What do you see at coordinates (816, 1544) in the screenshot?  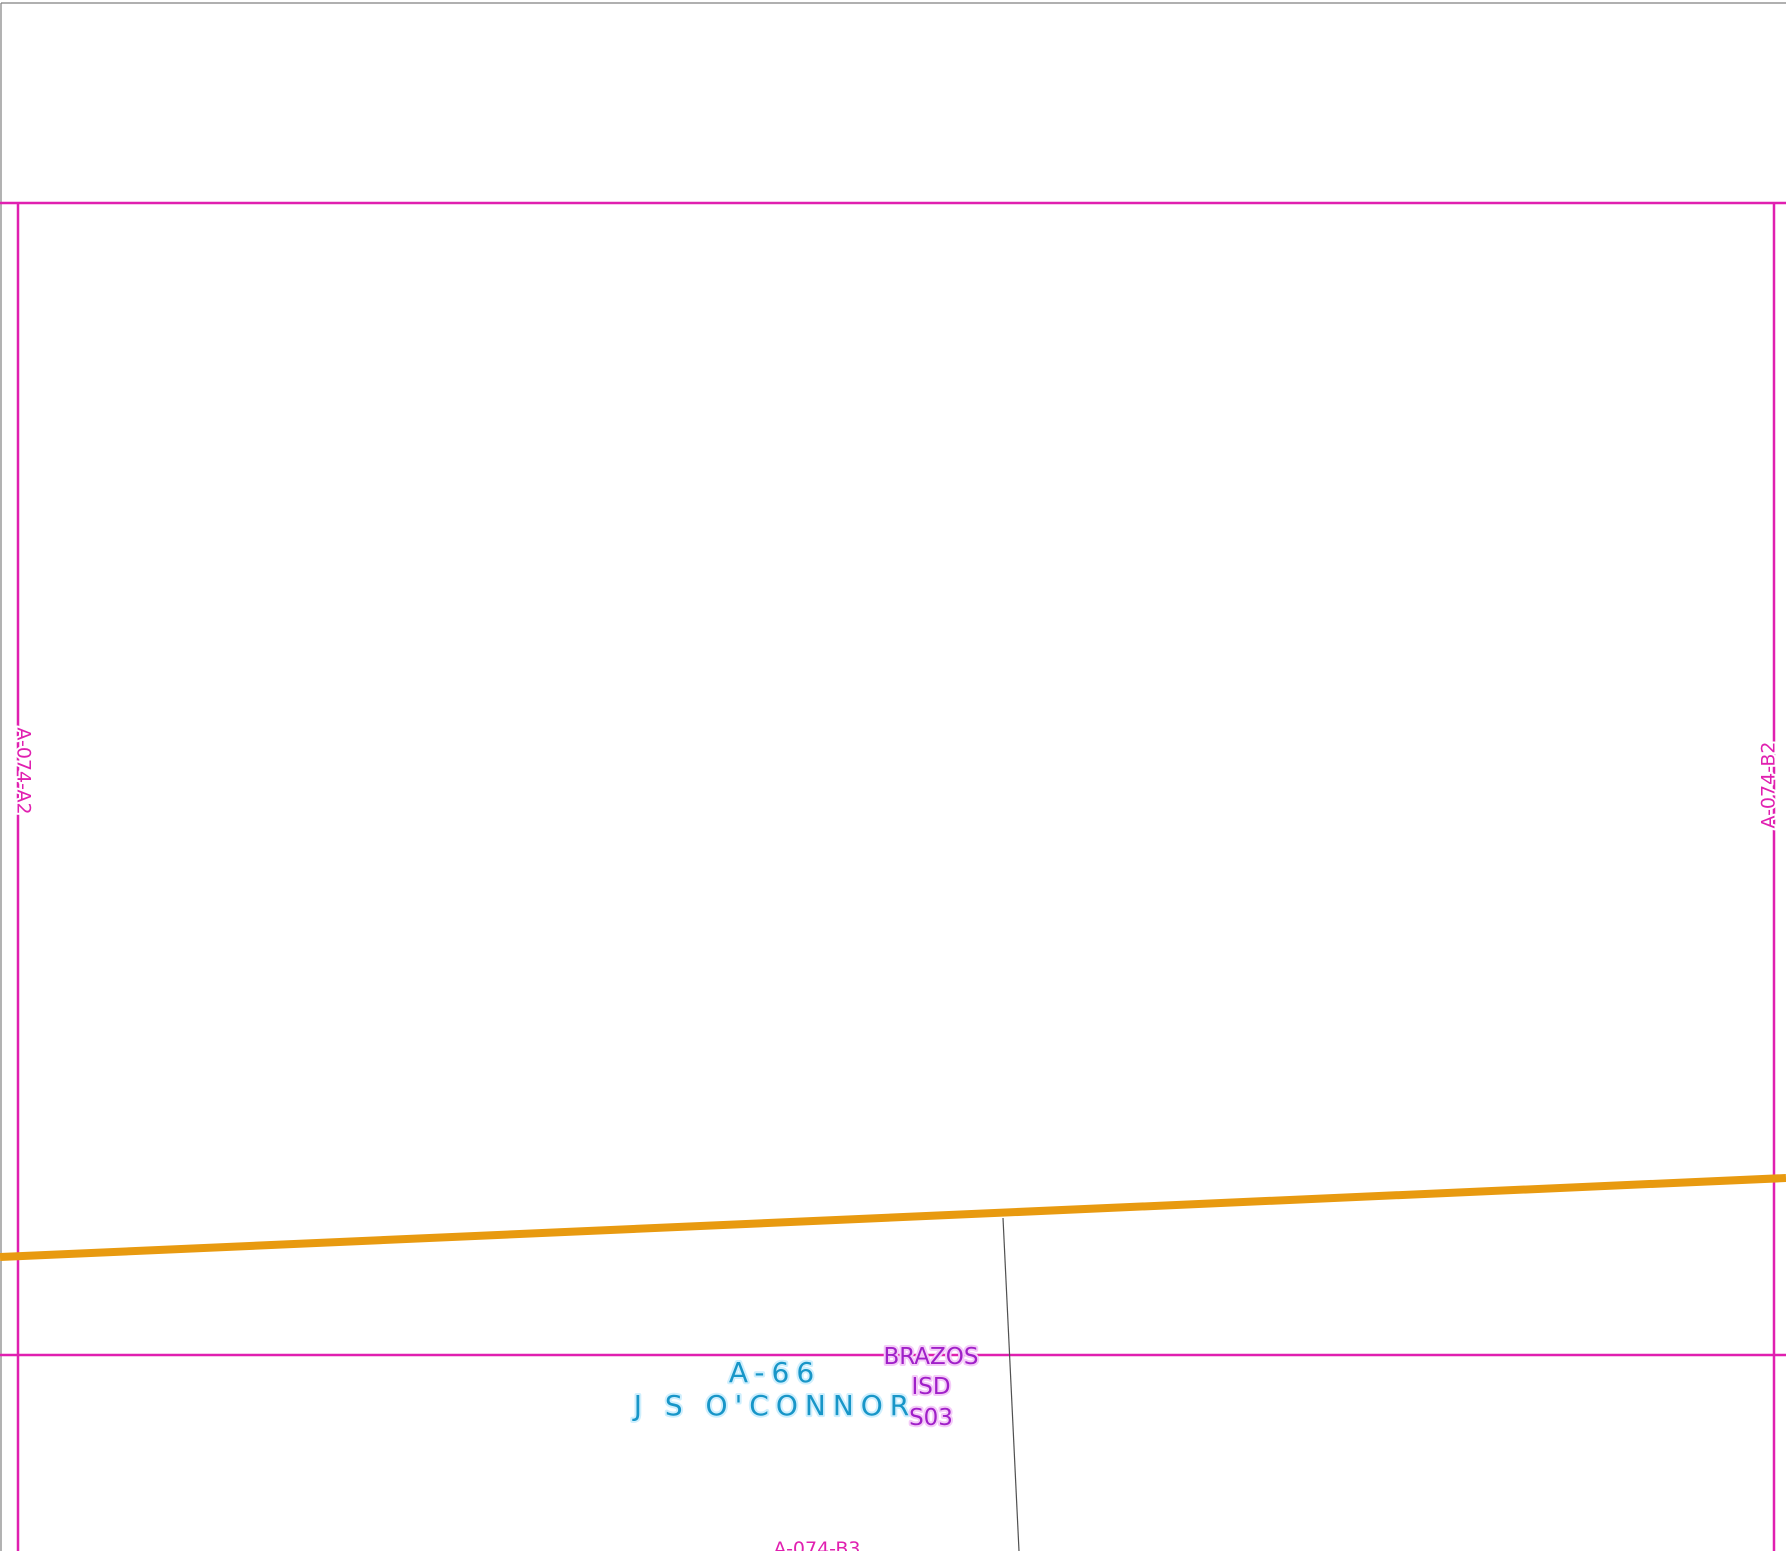 I see `grid-label-bottom: A-074-B3` at bounding box center [816, 1544].